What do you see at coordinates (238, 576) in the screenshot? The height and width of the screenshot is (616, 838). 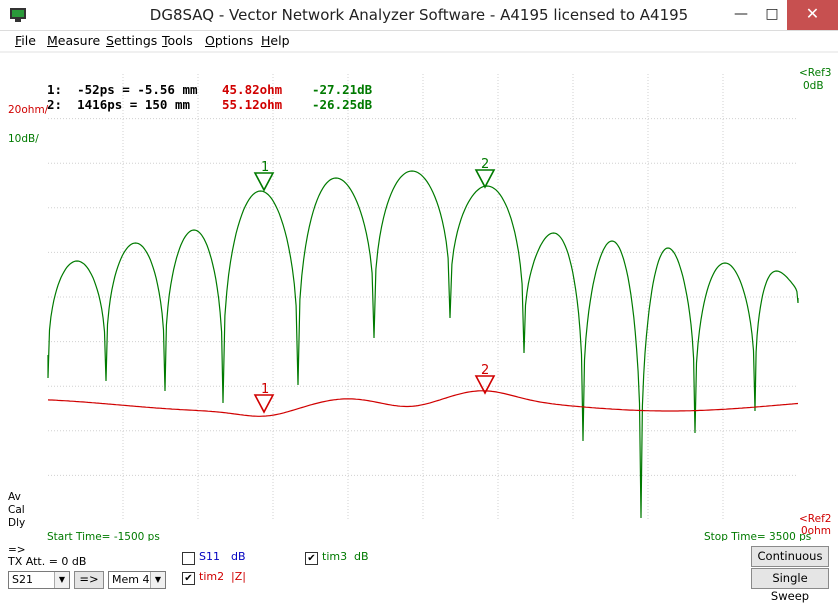 I see `tim2-trace-unit: |Z|` at bounding box center [238, 576].